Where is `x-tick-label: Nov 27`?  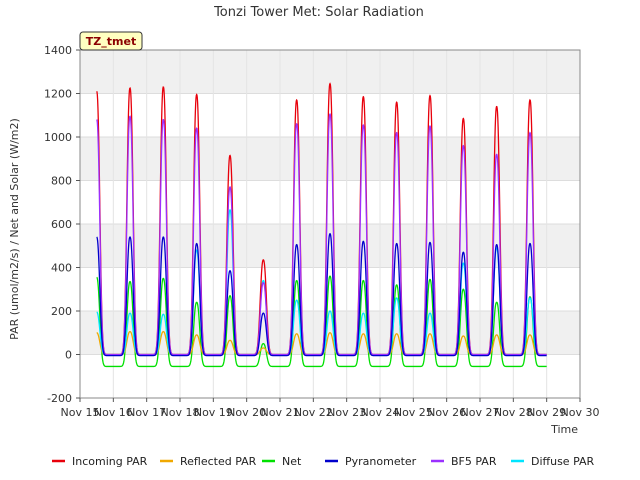
x-tick-label: Nov 27 is located at coordinates (480, 412).